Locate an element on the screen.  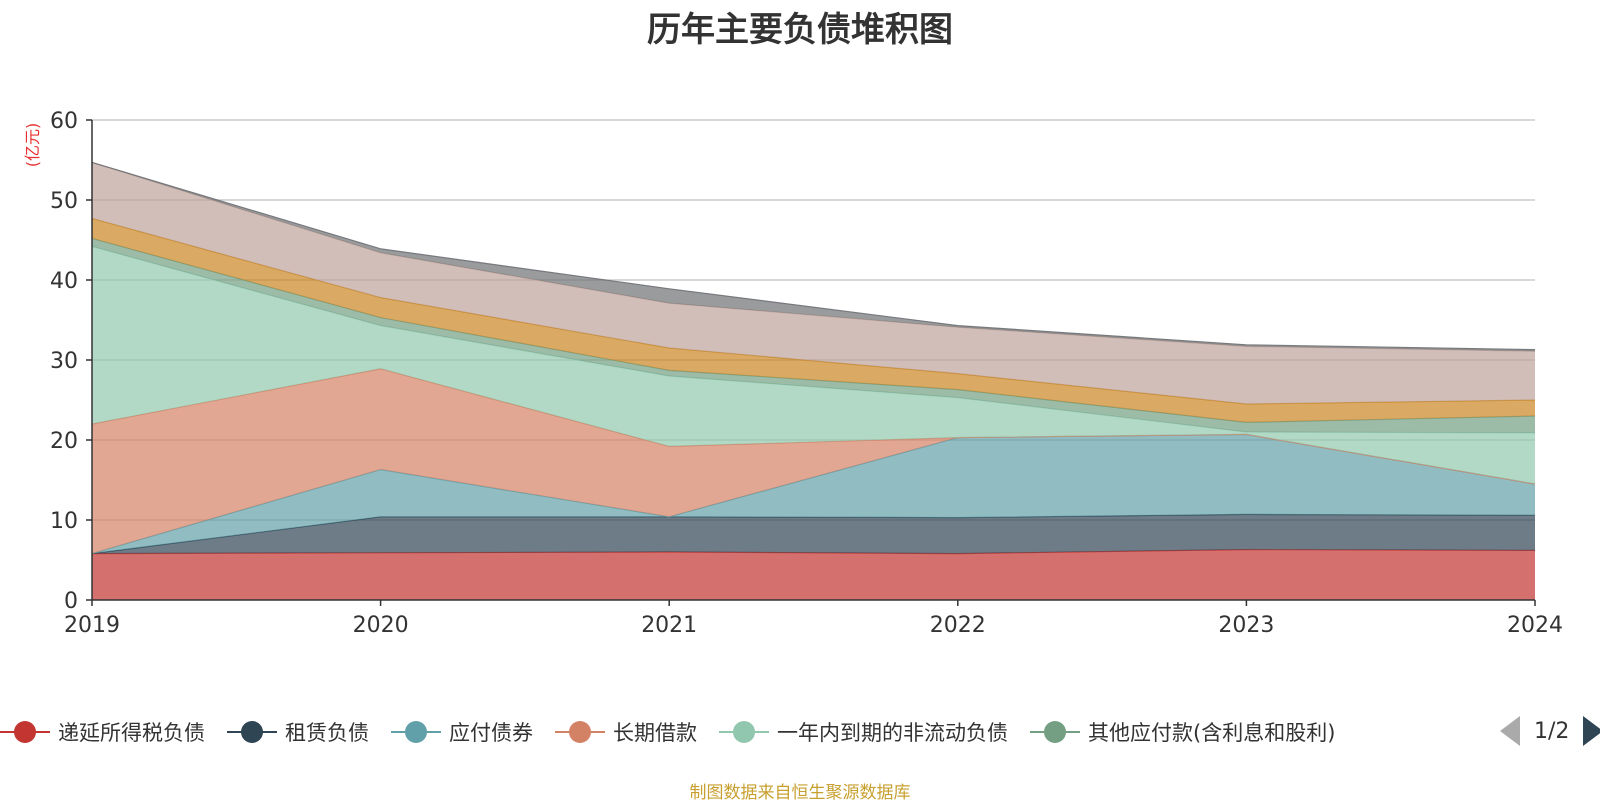
y-tick-label: 60 is located at coordinates (64, 121).